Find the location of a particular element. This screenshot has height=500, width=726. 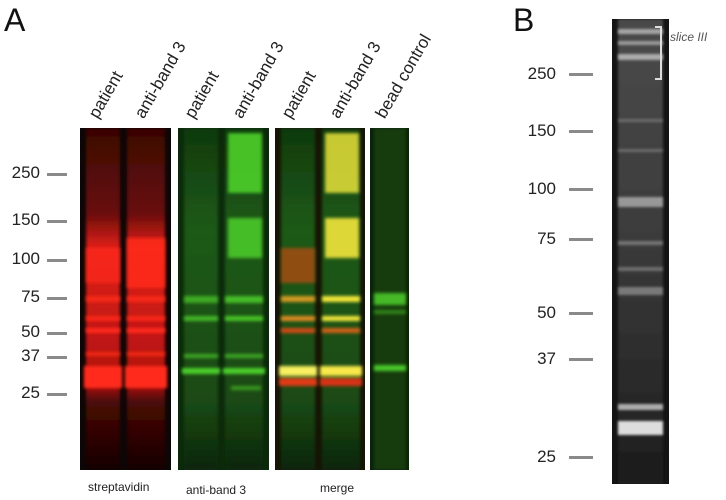

caption-anti-band3: anti-band 3 is located at coordinates (216, 490).